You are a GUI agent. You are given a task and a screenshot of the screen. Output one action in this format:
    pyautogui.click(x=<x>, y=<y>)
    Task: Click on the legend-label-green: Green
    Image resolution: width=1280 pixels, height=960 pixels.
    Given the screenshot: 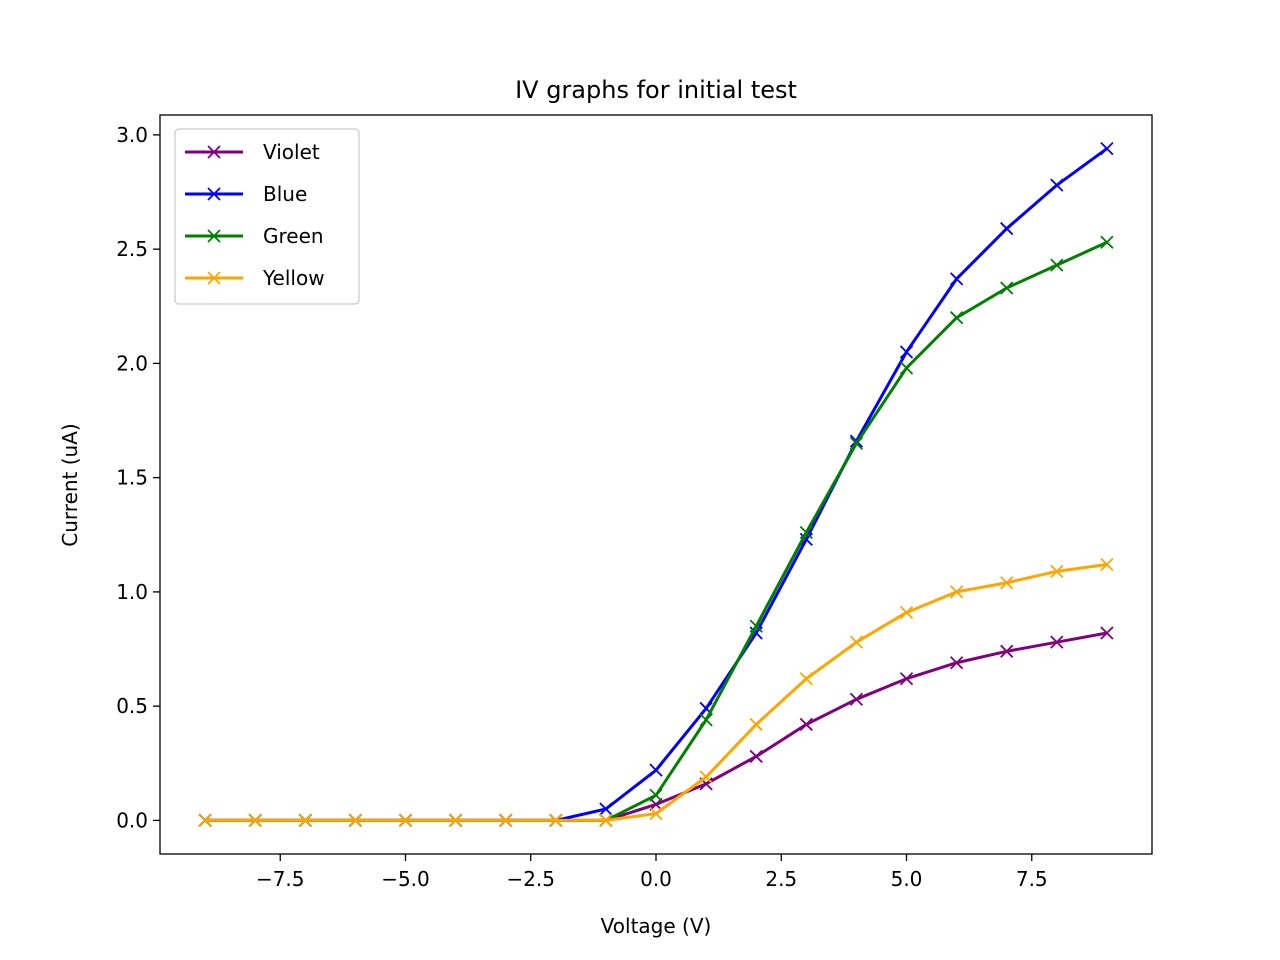 What is the action you would take?
    pyautogui.click(x=293, y=236)
    